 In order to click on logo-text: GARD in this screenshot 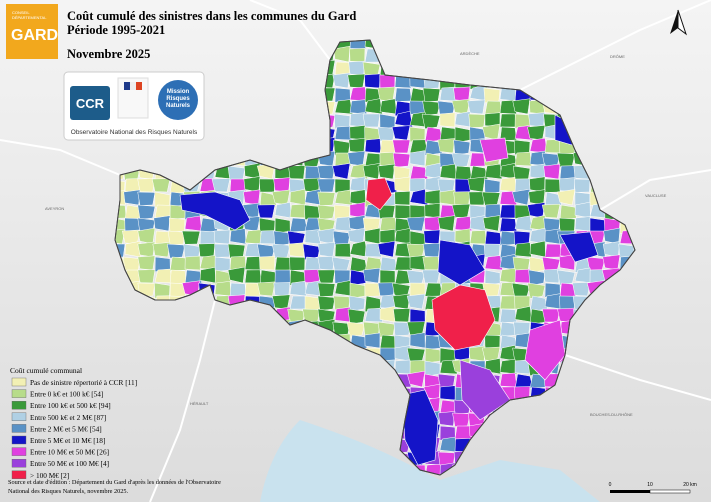, I will do `click(34, 35)`.